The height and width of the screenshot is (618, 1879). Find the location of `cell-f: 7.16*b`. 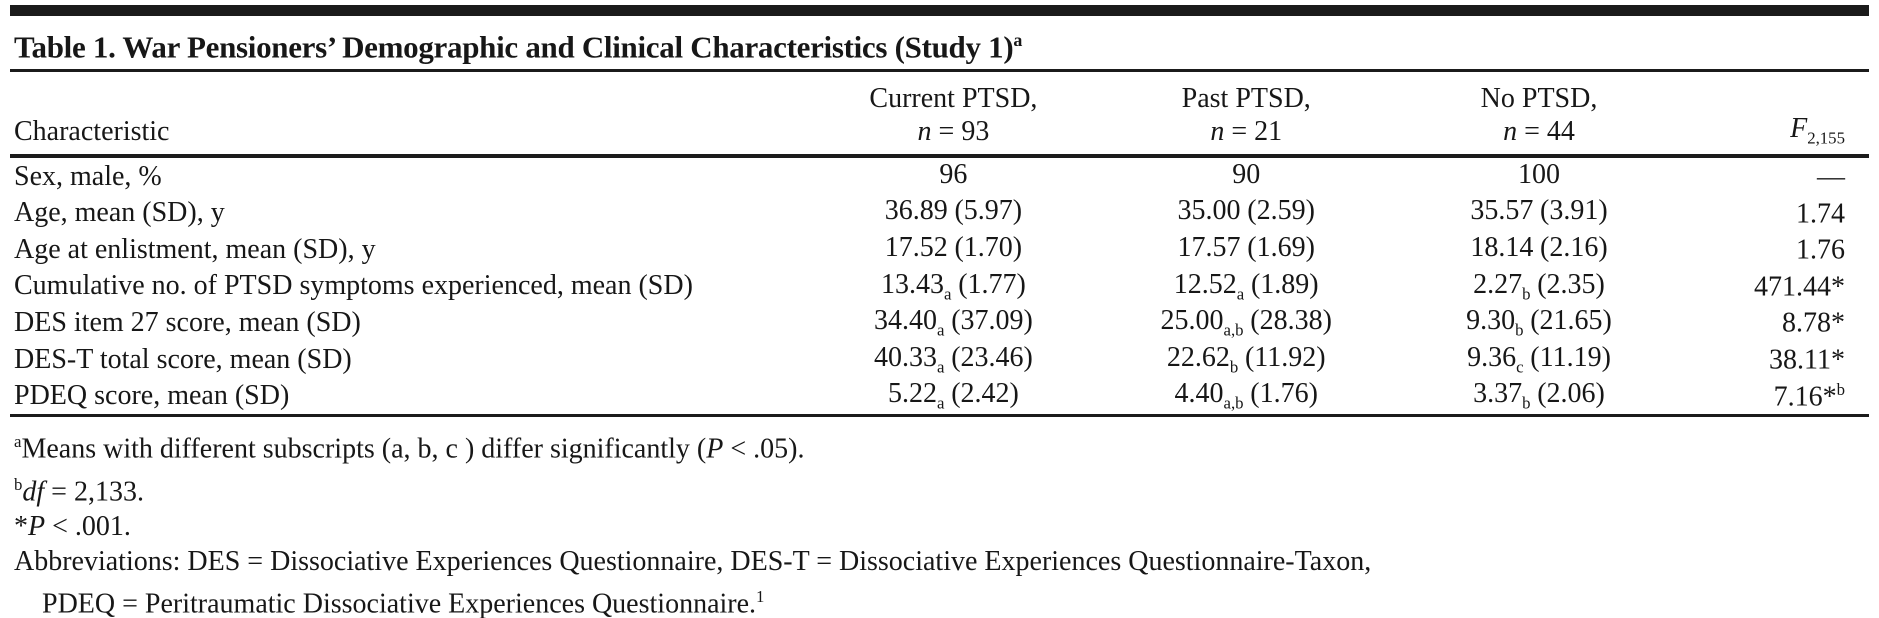

cell-f: 7.16*b is located at coordinates (1809, 395).